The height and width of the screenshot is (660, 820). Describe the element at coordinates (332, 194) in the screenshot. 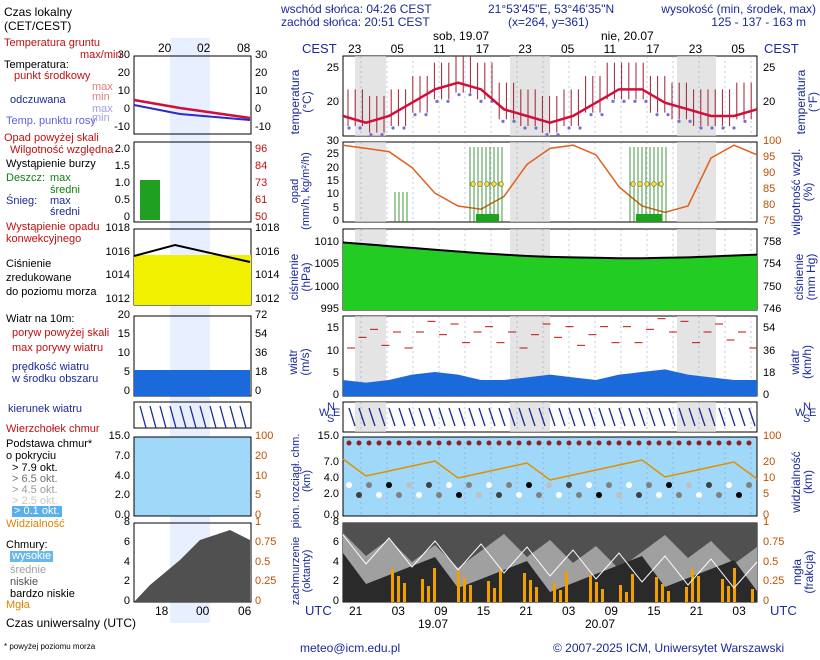

I see `precip-left-tick: 10` at that location.